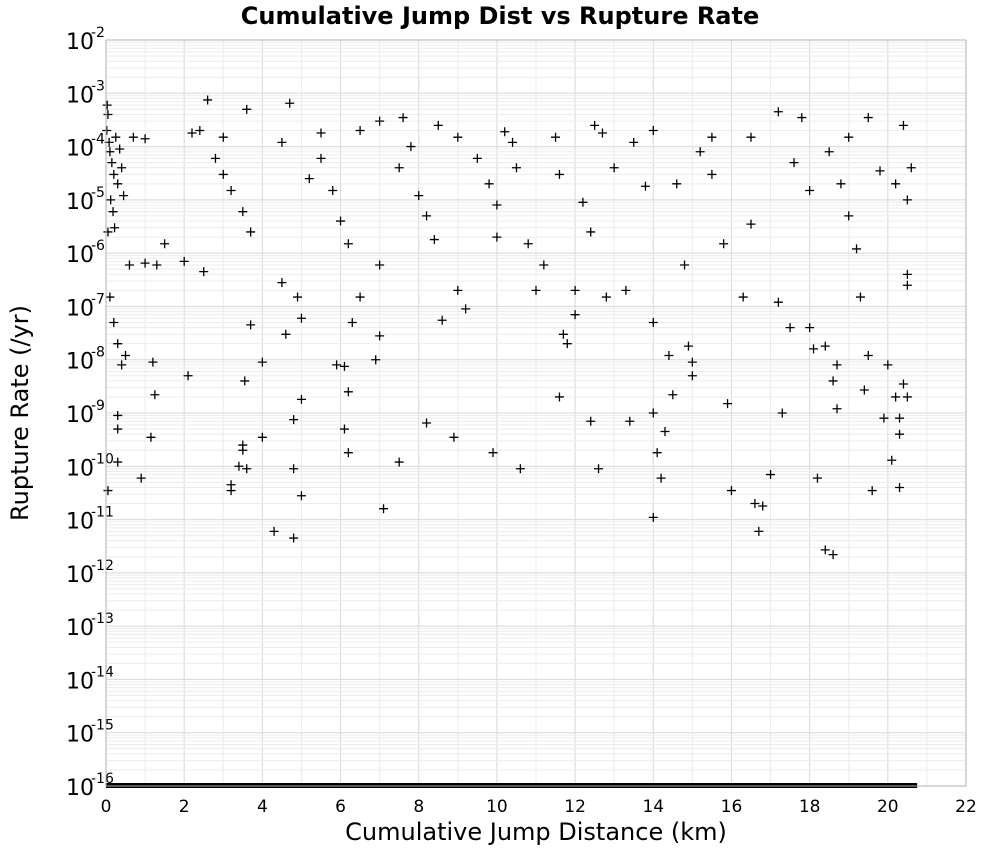  I want to click on x-tick-label: 6, so click(340, 807).